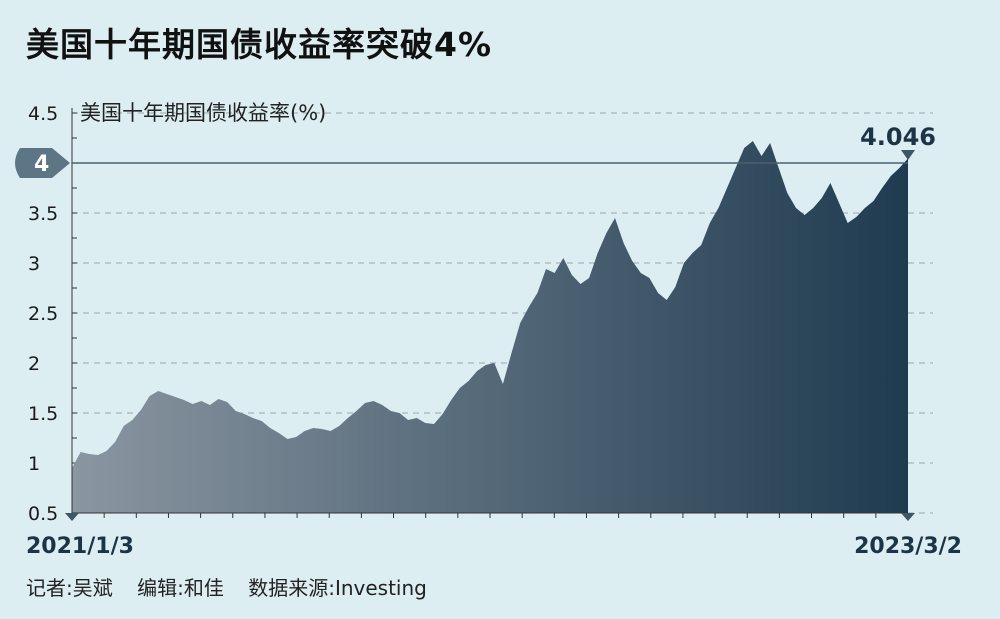 The width and height of the screenshot is (1000, 619). What do you see at coordinates (80, 546) in the screenshot?
I see `start-date-label: 2021/1/3` at bounding box center [80, 546].